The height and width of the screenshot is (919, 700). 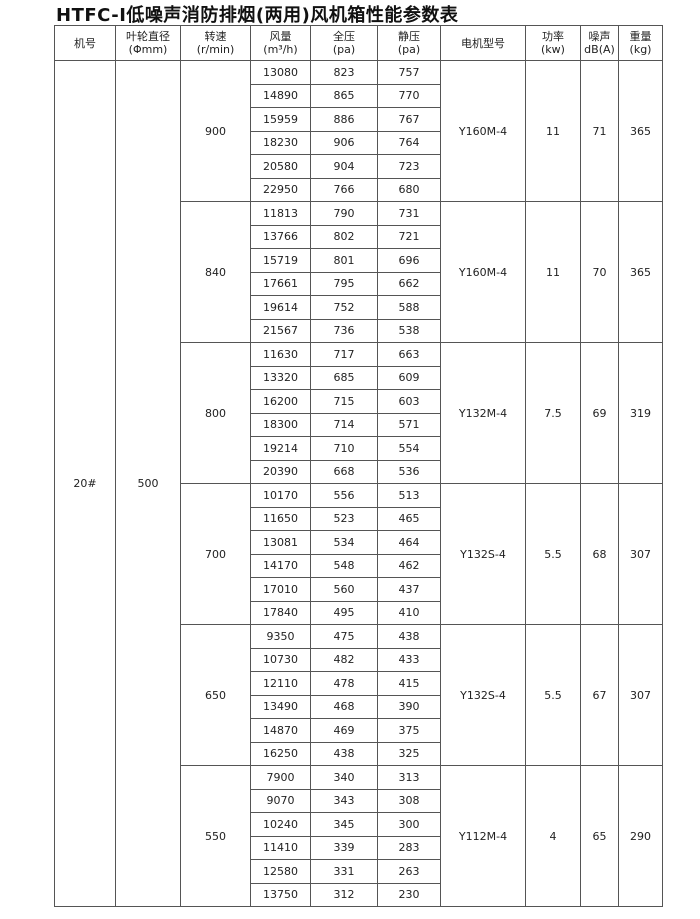 I want to click on static-pressure-cell: 415, so click(x=409, y=683).